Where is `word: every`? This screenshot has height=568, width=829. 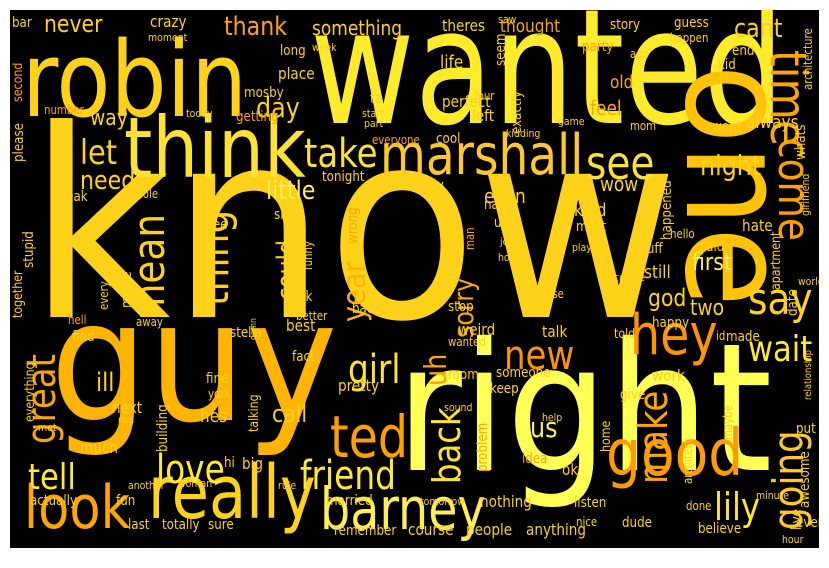
word: every is located at coordinates (104, 295).